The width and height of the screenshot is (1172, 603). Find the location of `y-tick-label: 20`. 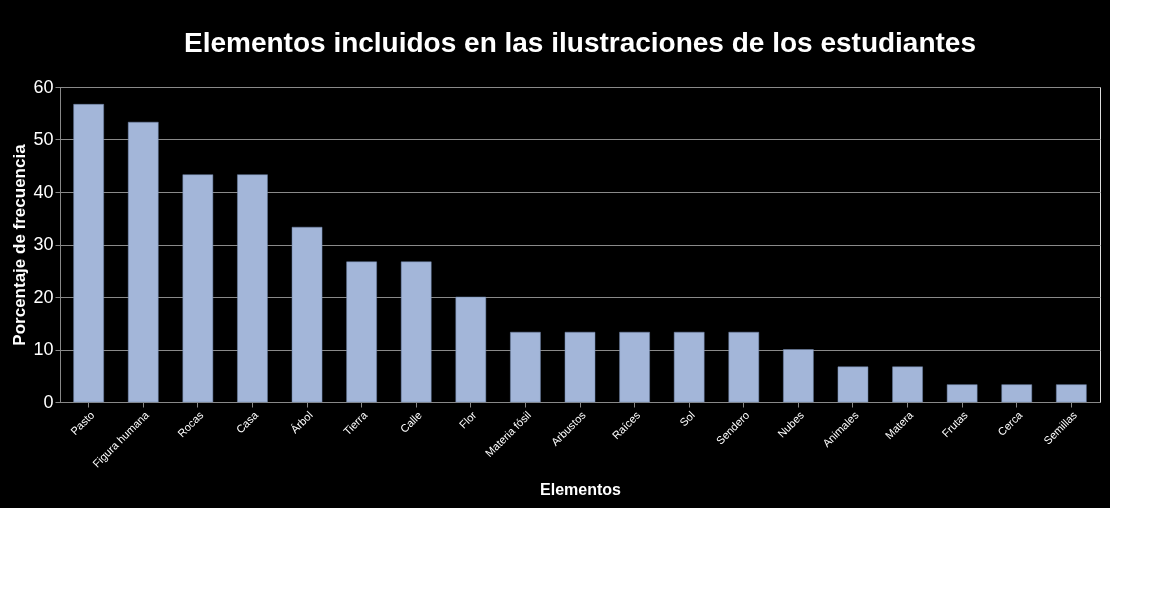

y-tick-label: 20 is located at coordinates (43, 296).